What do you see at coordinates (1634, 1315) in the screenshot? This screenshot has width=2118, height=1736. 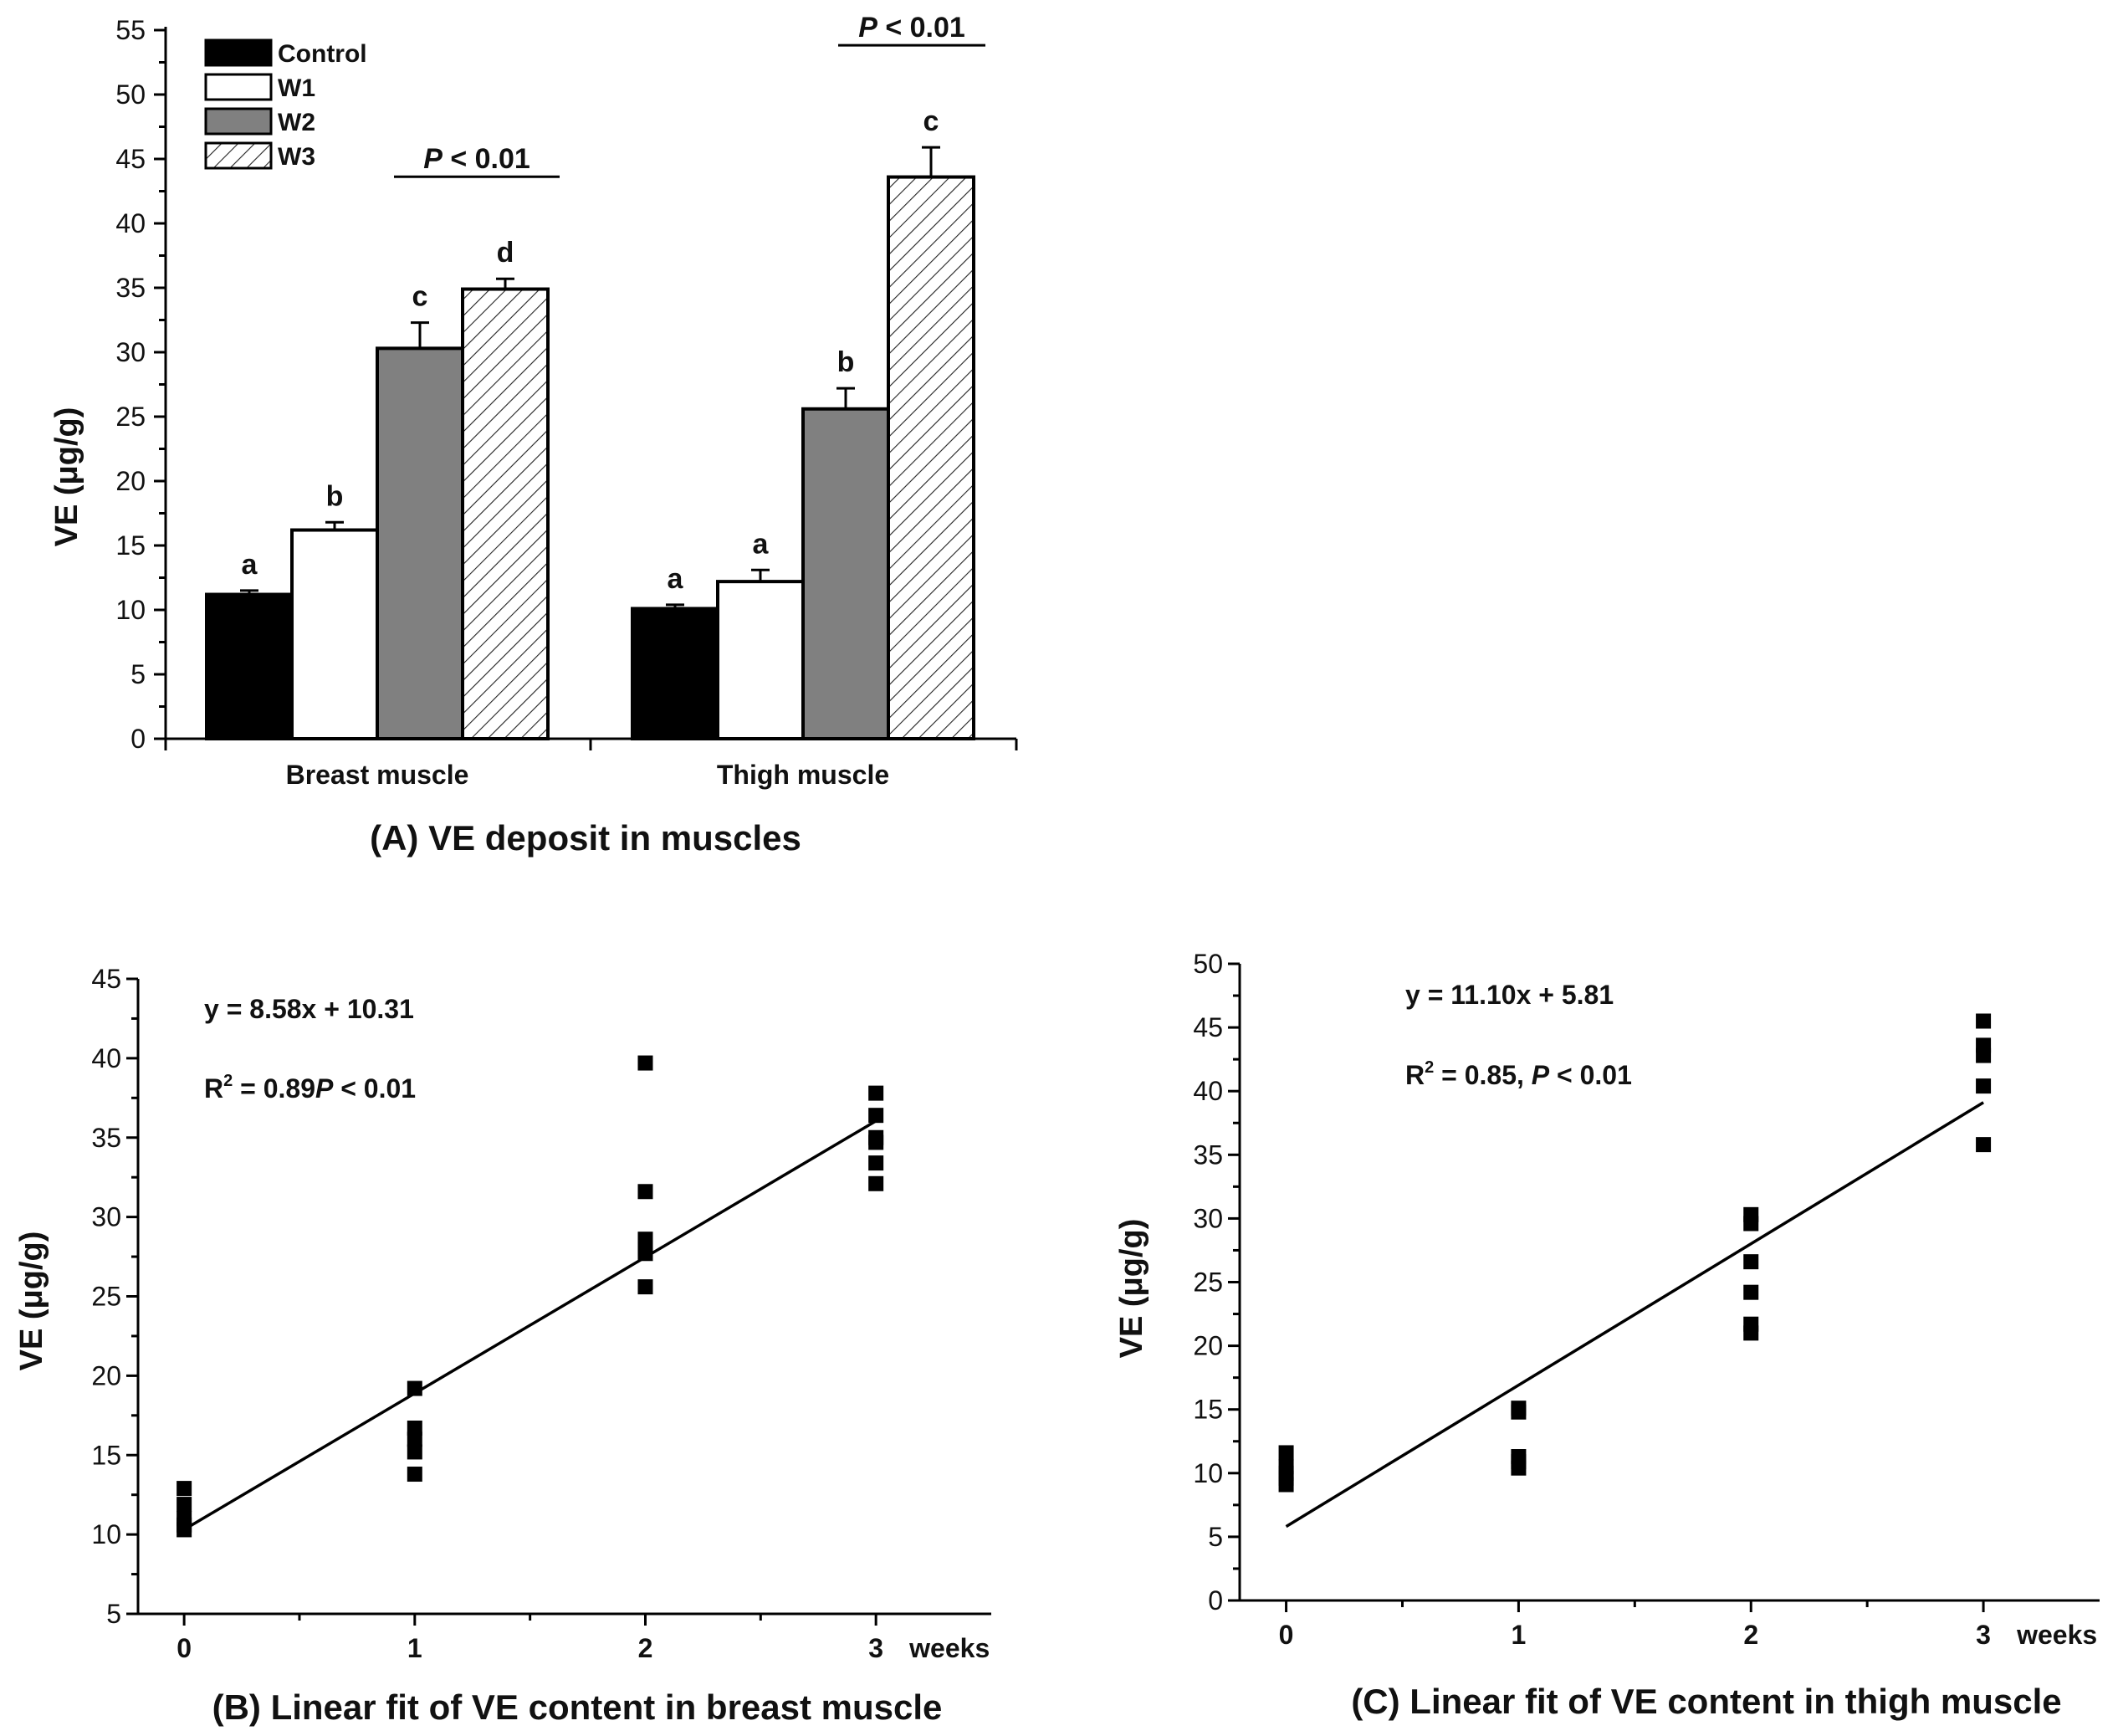 I see `panel-c-fit-line` at bounding box center [1634, 1315].